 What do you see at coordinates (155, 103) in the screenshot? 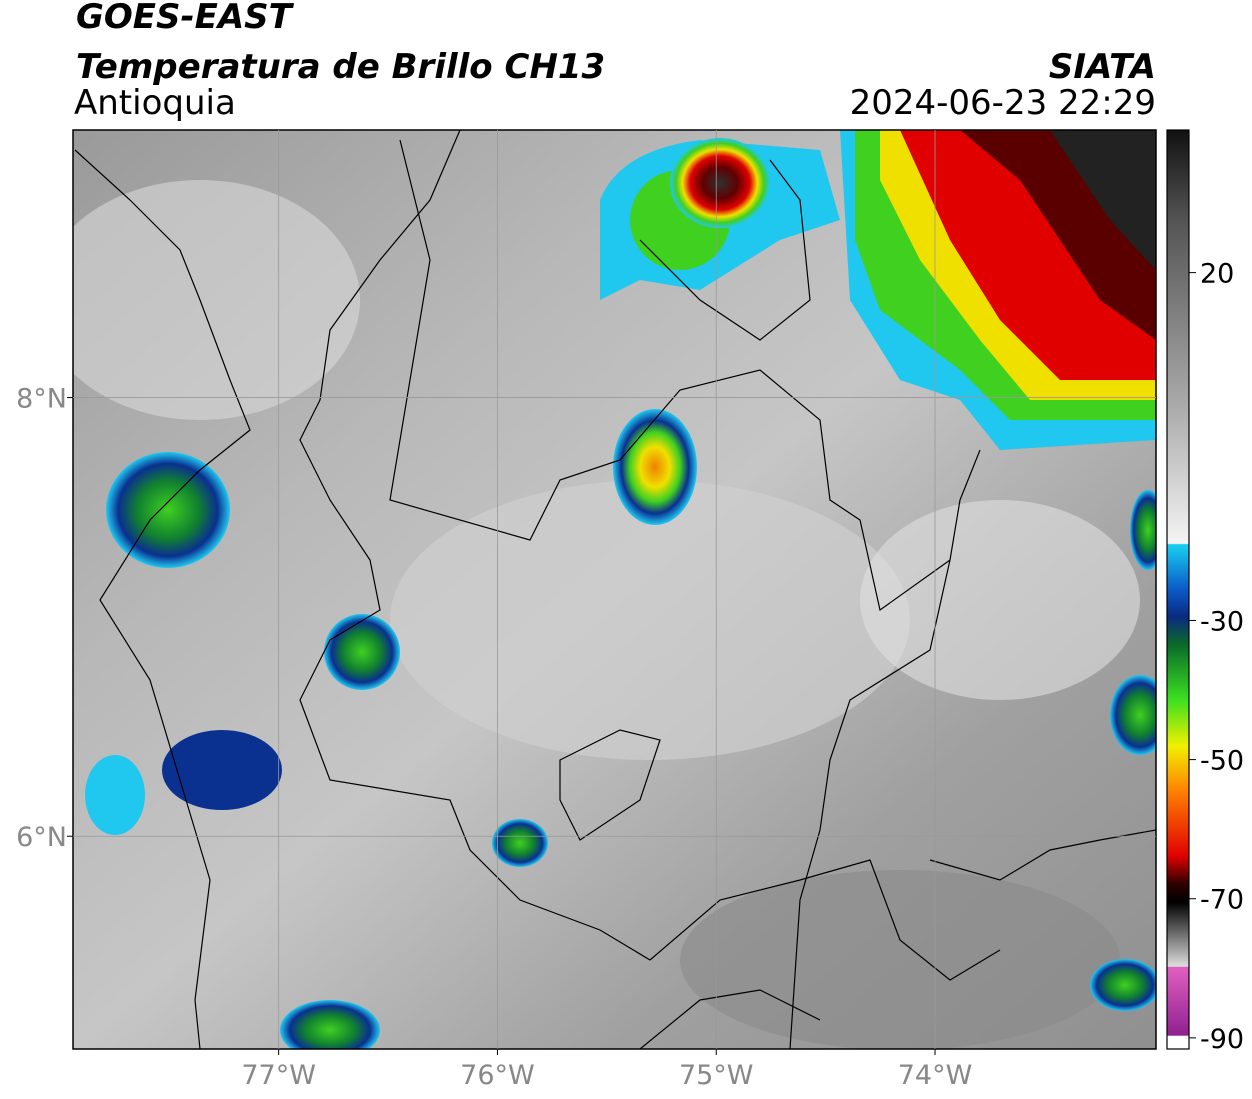
I see `region: Antioquia` at bounding box center [155, 103].